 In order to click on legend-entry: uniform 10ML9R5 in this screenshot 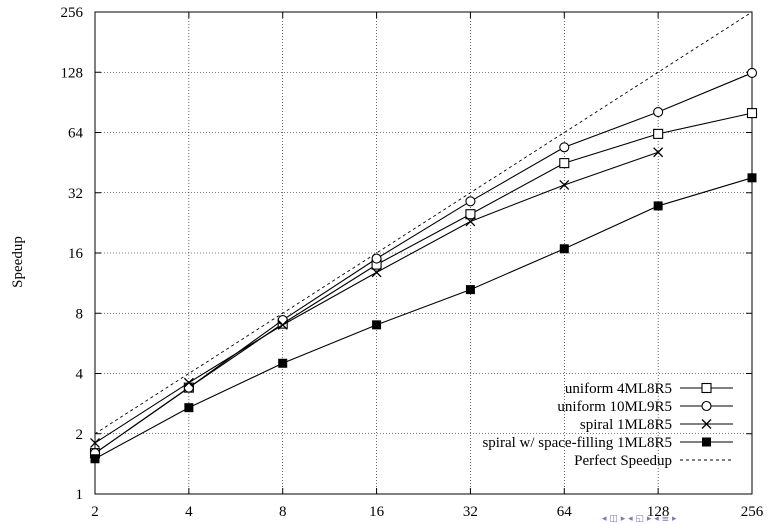, I will do `click(645, 407)`.